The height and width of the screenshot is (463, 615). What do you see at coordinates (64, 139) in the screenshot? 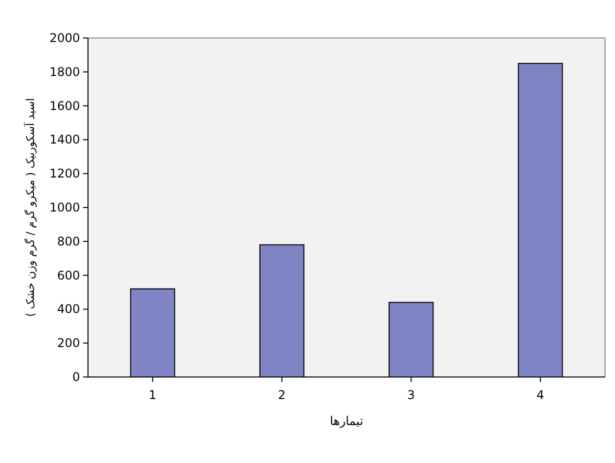
I see `y-tick-label: 1400` at bounding box center [64, 139].